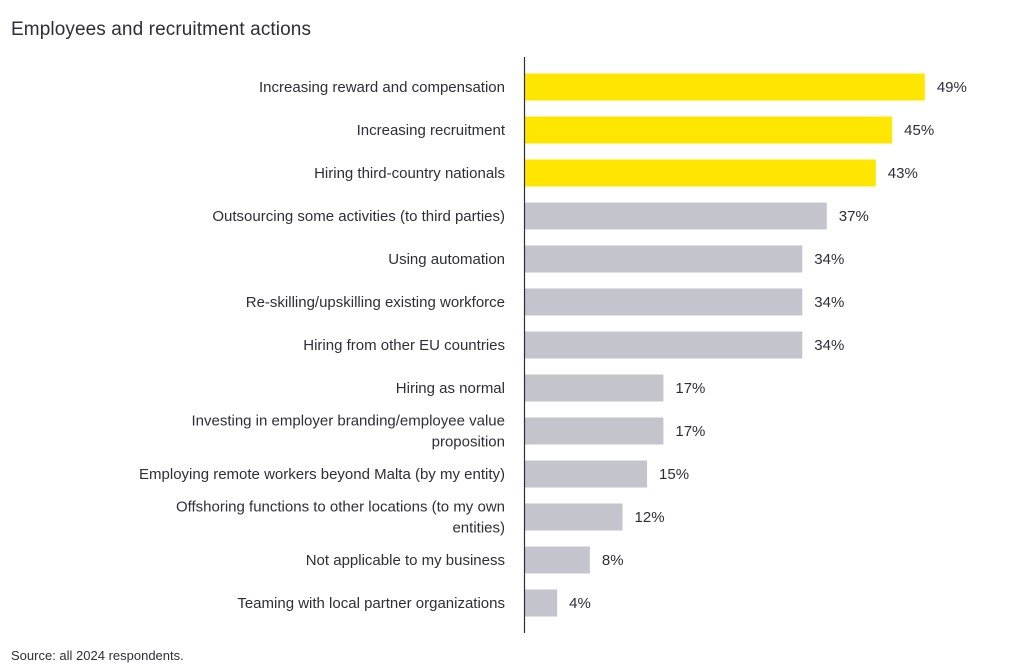 The width and height of the screenshot is (1023, 670). Describe the element at coordinates (404, 345) in the screenshot. I see `category-label: Hiring from other EU countries` at that location.